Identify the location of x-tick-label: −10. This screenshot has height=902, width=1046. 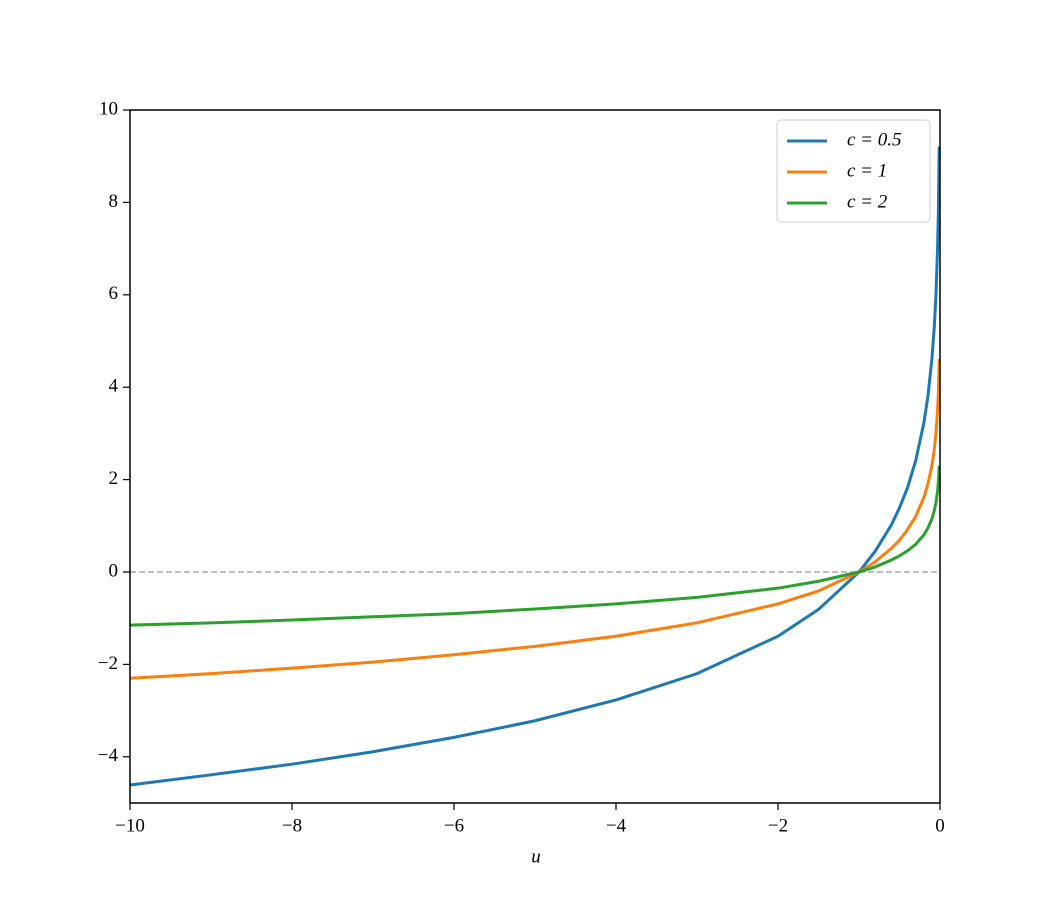
(130, 825).